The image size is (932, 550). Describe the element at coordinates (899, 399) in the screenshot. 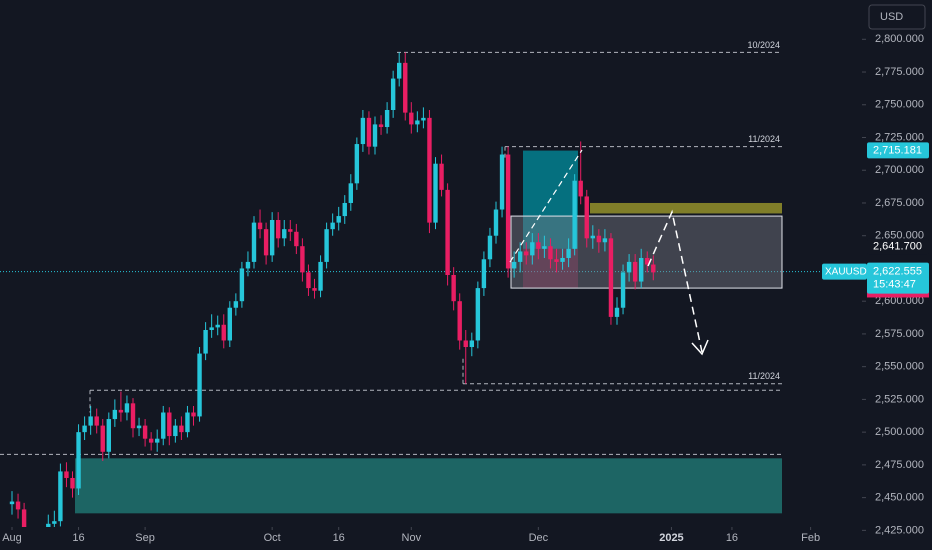

I see `y-tick-label: 2,525.000` at that location.